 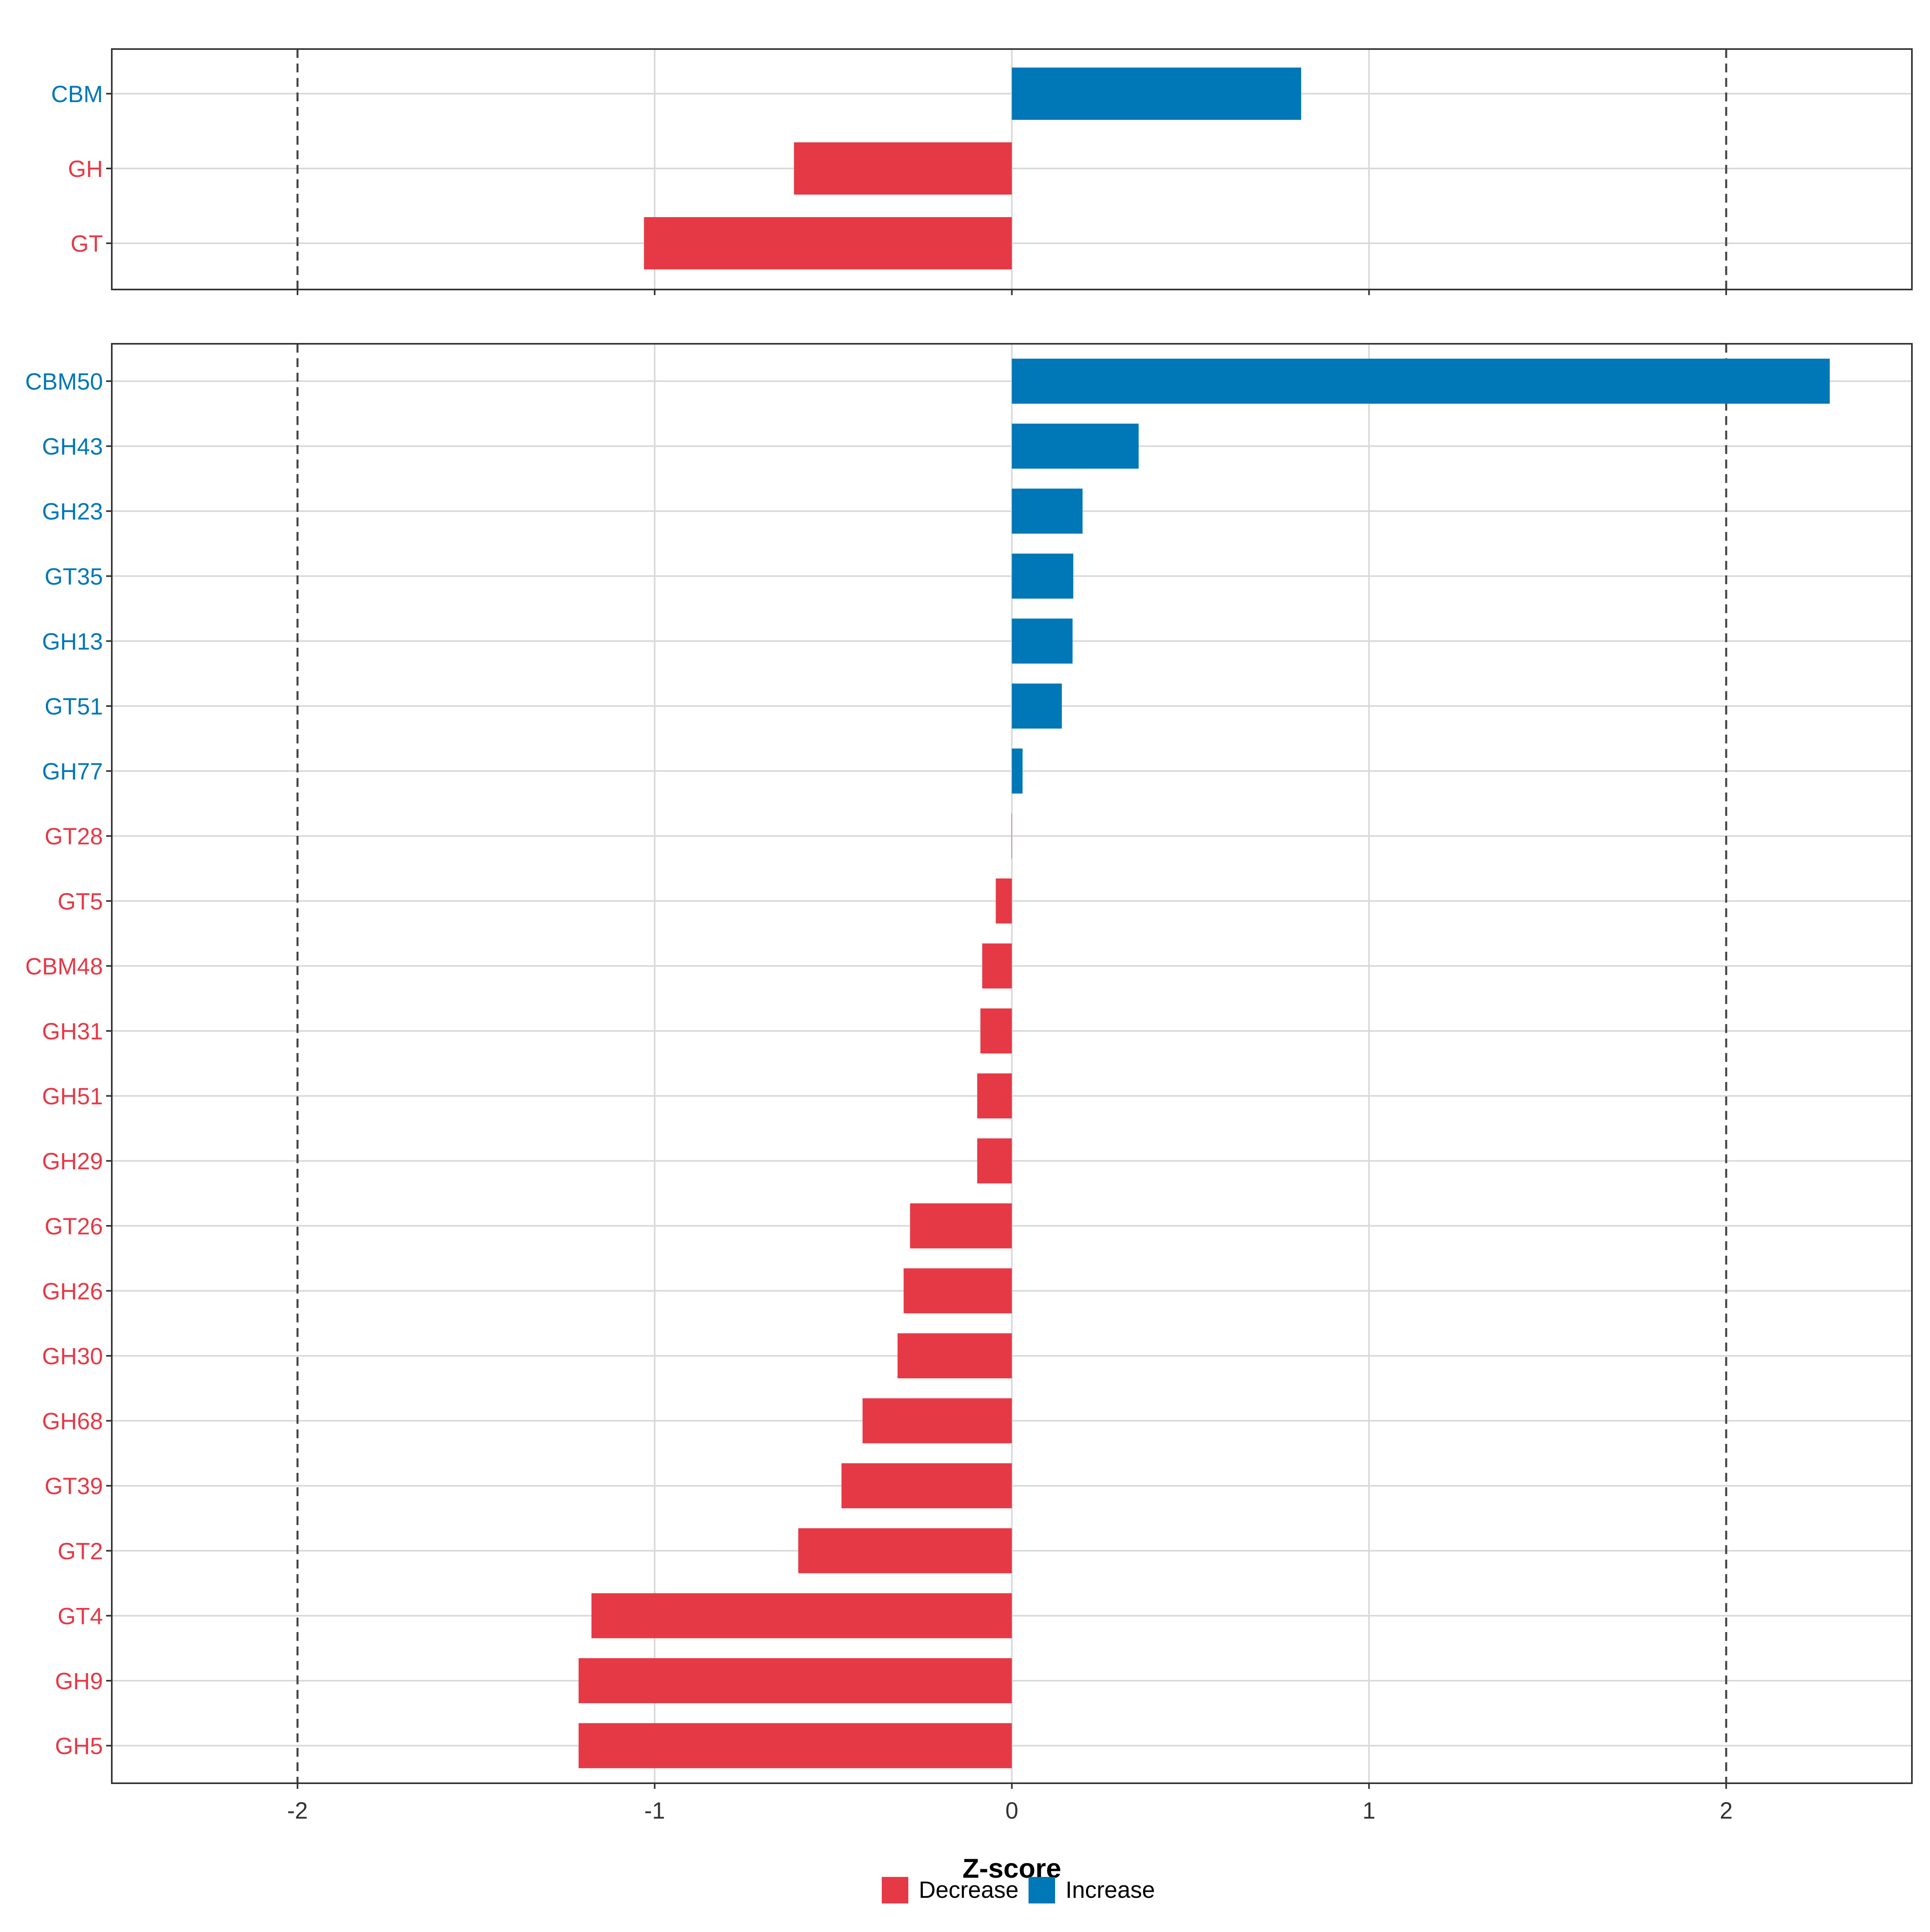 I want to click on panel-2-ytick-label: GT26, so click(x=74, y=1226).